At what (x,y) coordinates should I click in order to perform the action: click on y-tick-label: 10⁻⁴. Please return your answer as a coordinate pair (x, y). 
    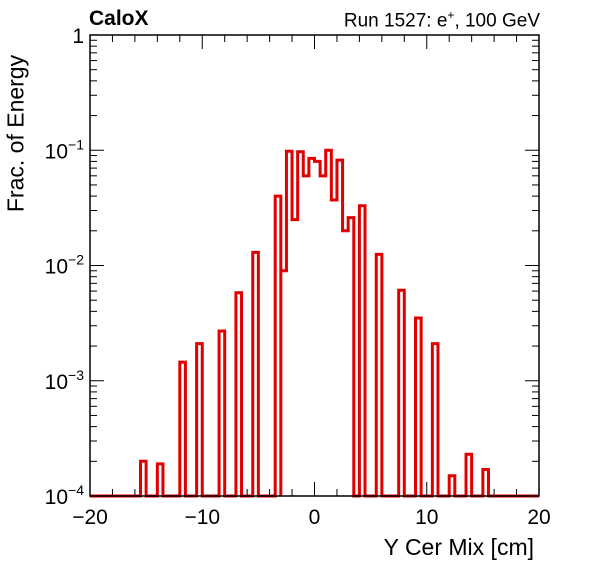
    Looking at the image, I should click on (65, 495).